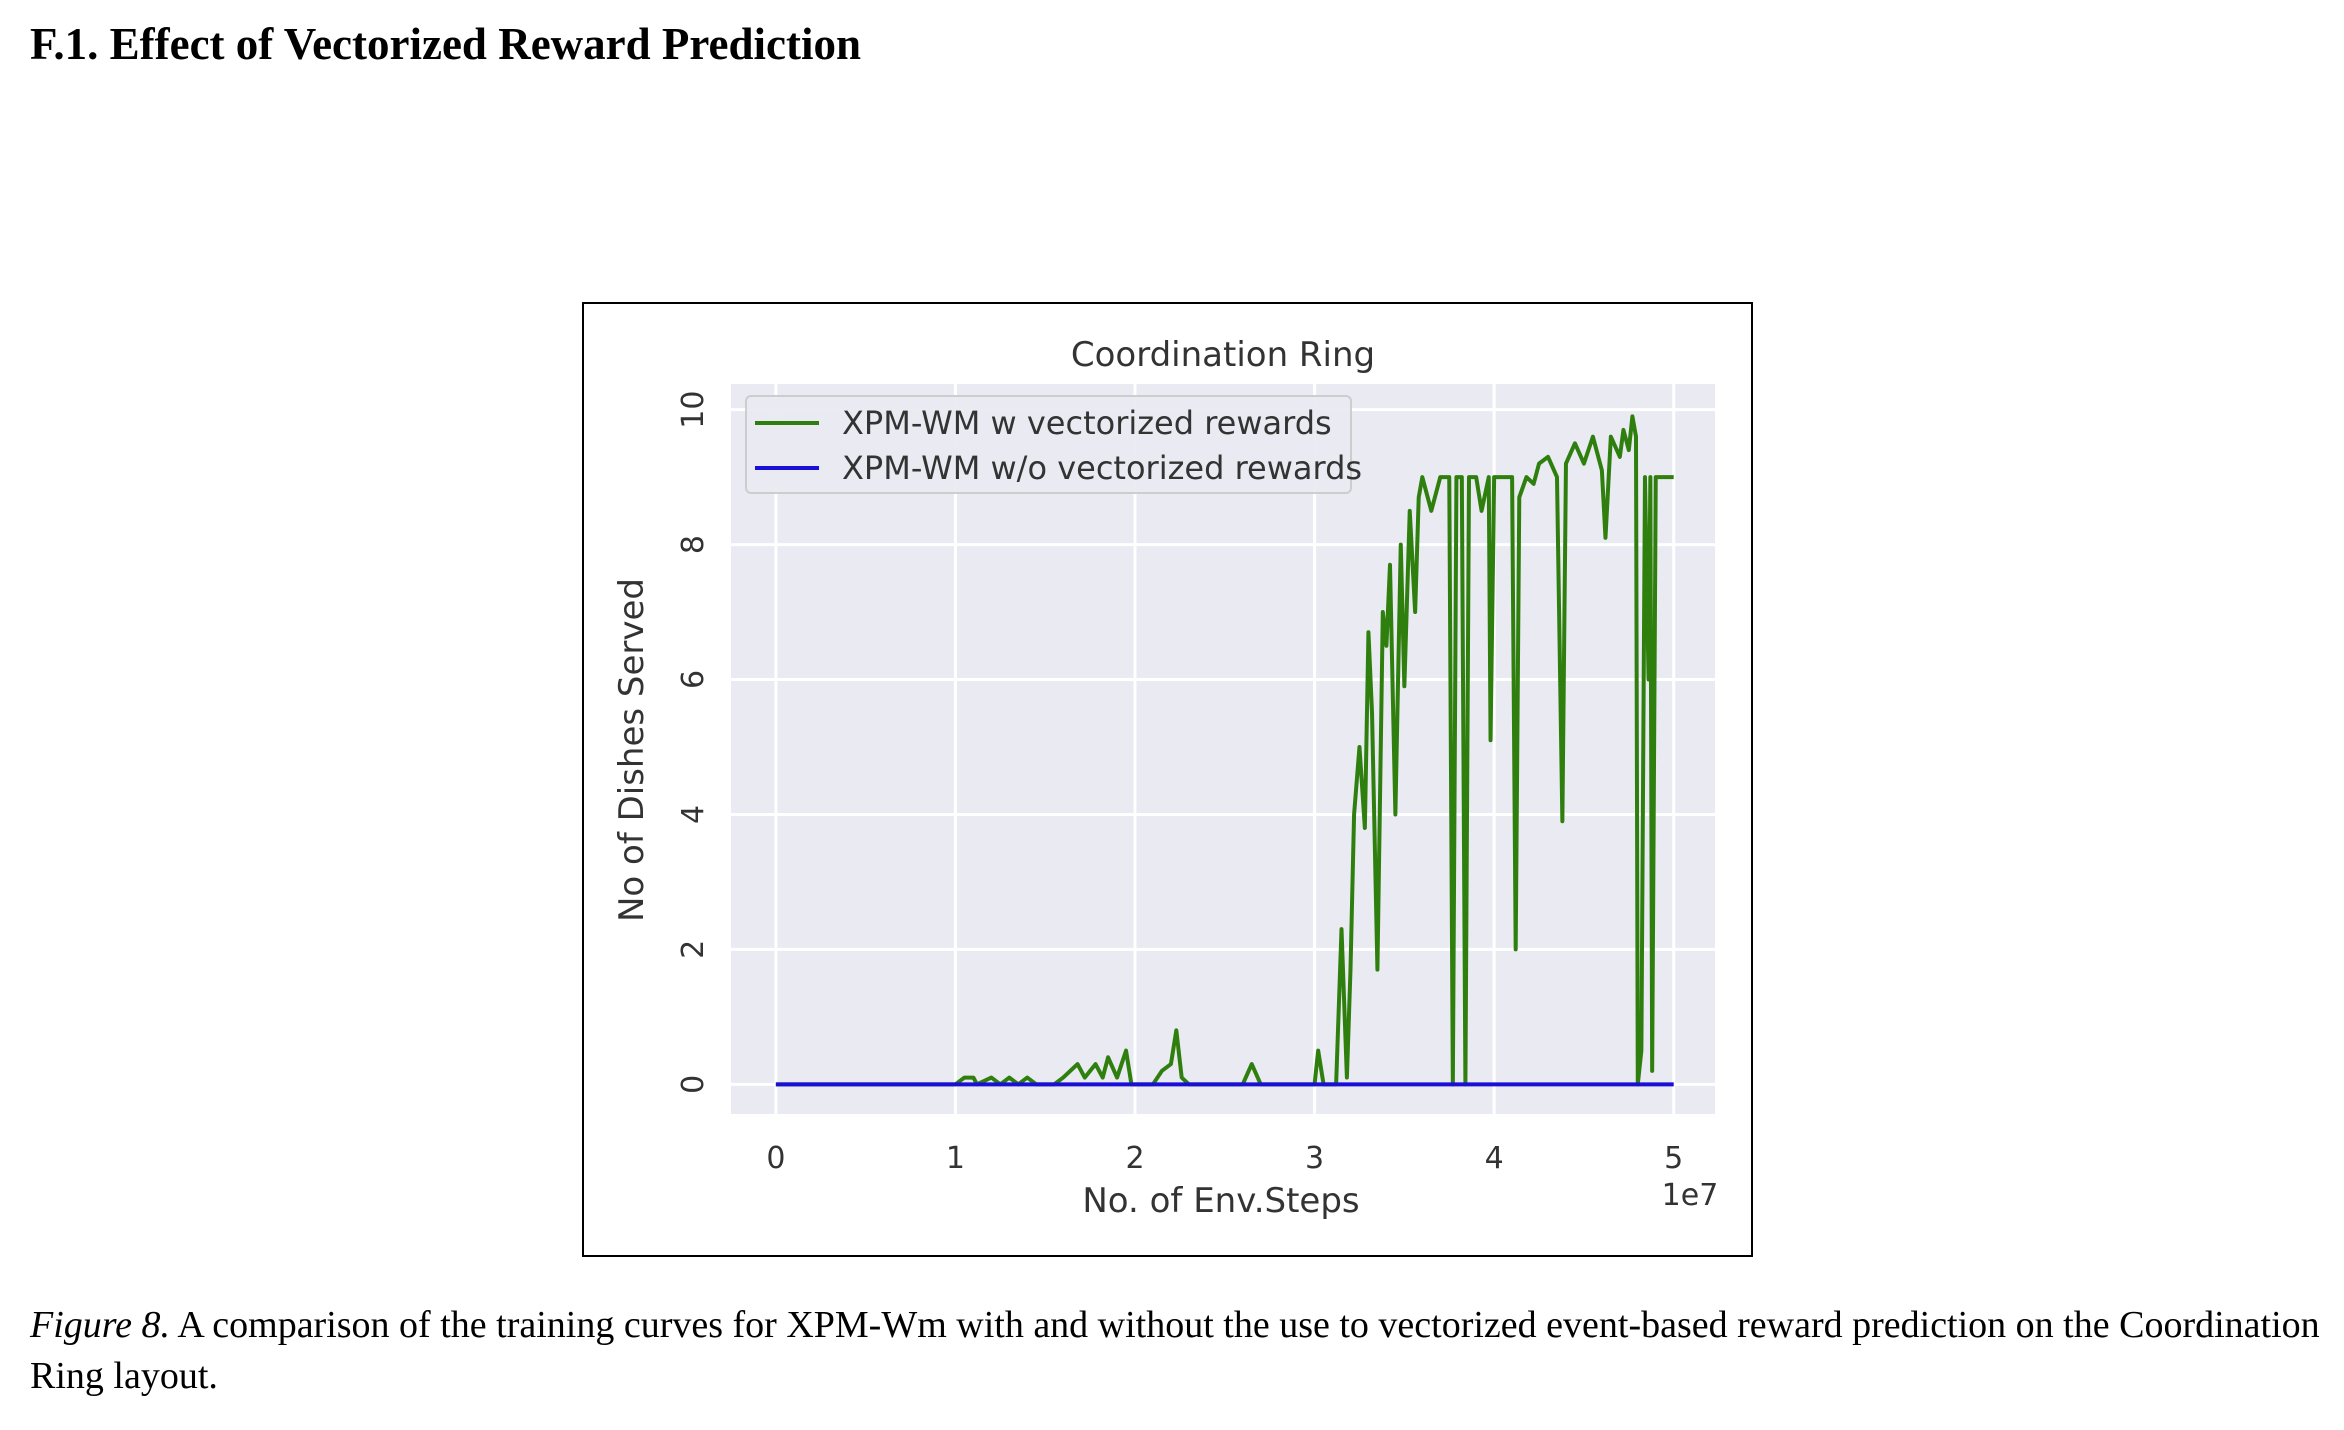 Image resolution: width=2344 pixels, height=1430 pixels. Describe the element at coordinates (100, 1325) in the screenshot. I see `caption-label: Figure 8.` at that location.